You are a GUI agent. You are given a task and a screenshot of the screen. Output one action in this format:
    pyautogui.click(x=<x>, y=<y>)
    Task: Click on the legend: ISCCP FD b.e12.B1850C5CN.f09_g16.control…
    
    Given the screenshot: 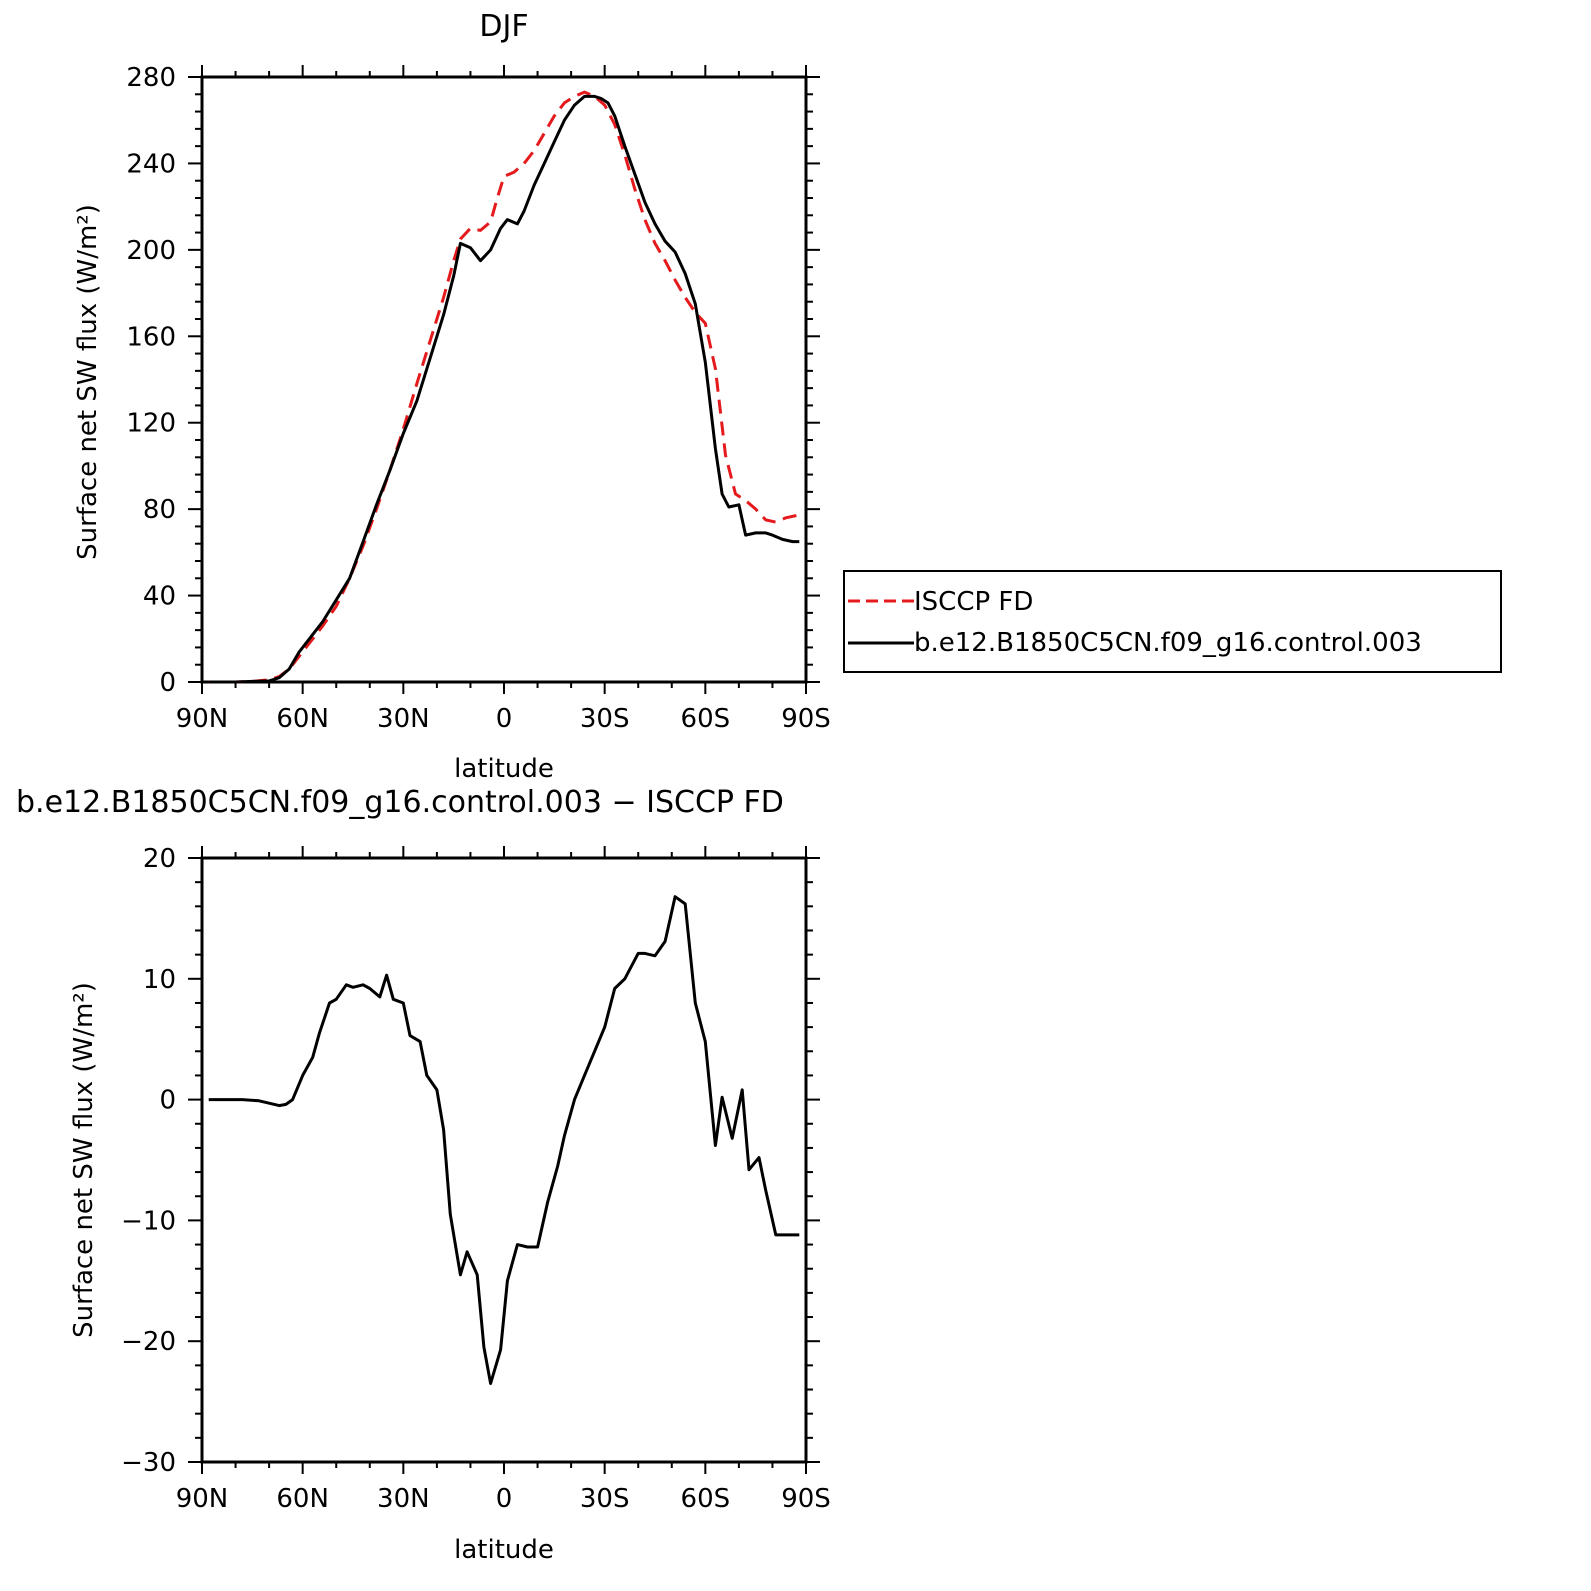 What is the action you would take?
    pyautogui.click(x=1172, y=621)
    